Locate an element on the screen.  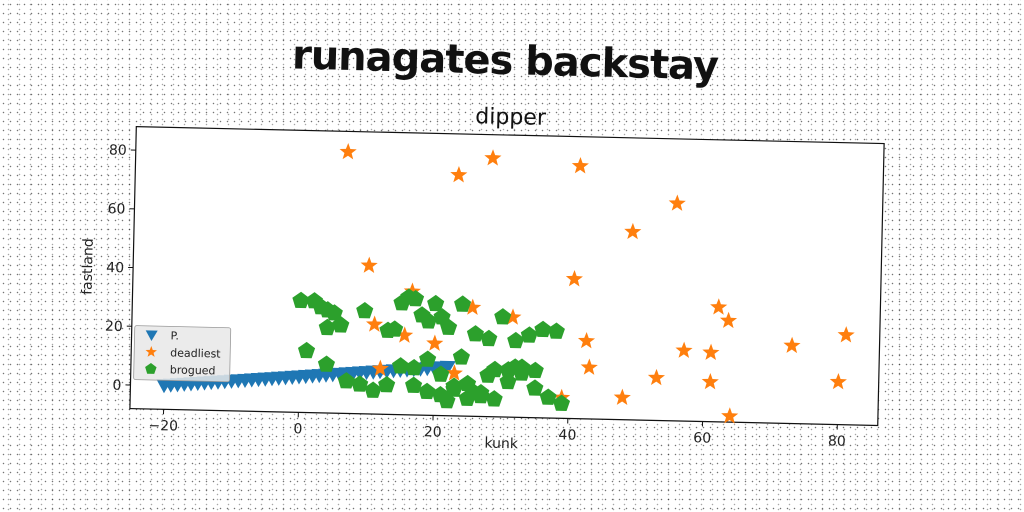
legend: P. deadliest brogued is located at coordinates (182, 354).